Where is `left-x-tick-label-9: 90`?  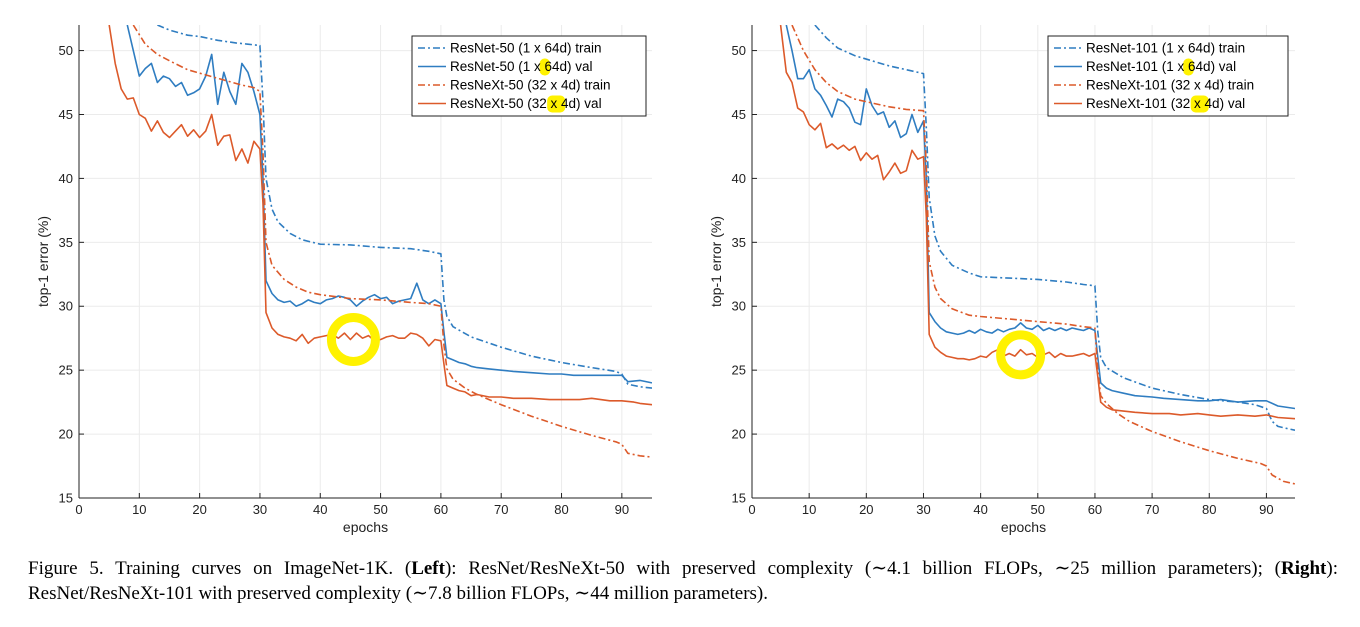 left-x-tick-label-9: 90 is located at coordinates (622, 509).